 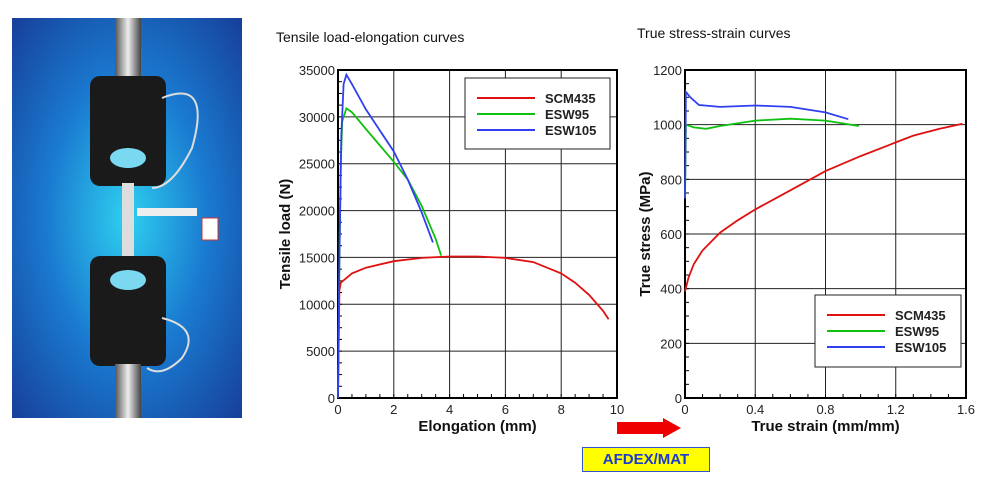 I want to click on y-axis-label: True stress (MPa), so click(x=645, y=233).